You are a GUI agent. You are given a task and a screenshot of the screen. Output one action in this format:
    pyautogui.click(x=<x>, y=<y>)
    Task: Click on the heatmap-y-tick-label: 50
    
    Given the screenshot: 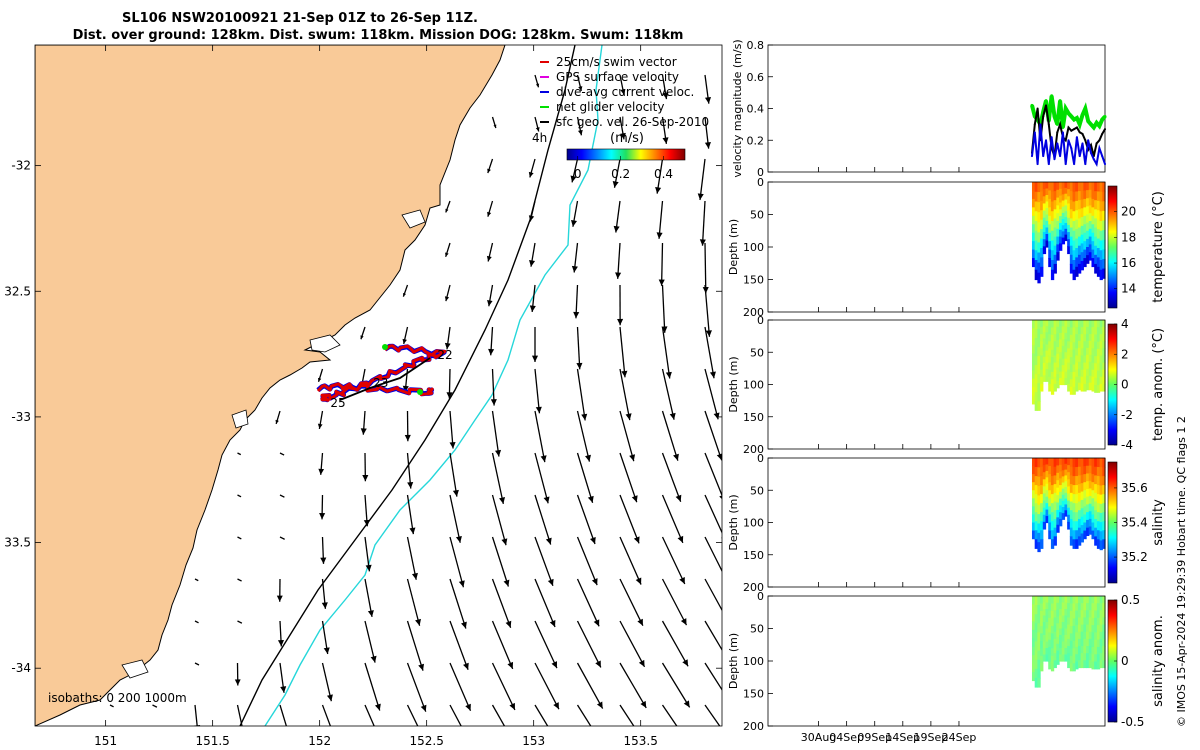 What is the action you would take?
    pyautogui.click(x=757, y=352)
    